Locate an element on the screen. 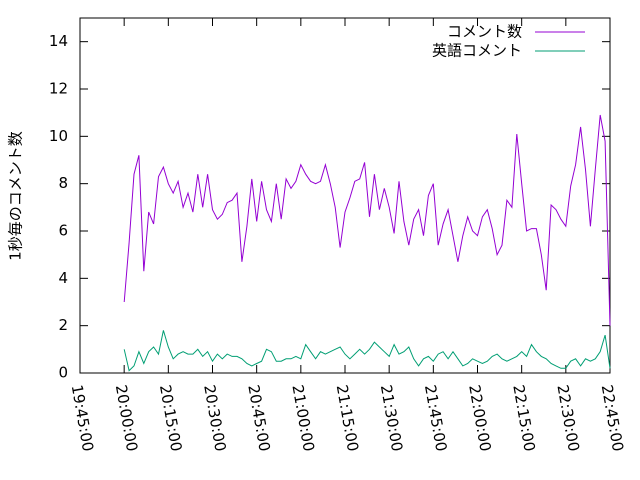 The height and width of the screenshot is (480, 640). x-tick-label: 22:45:00 is located at coordinates (612, 417).